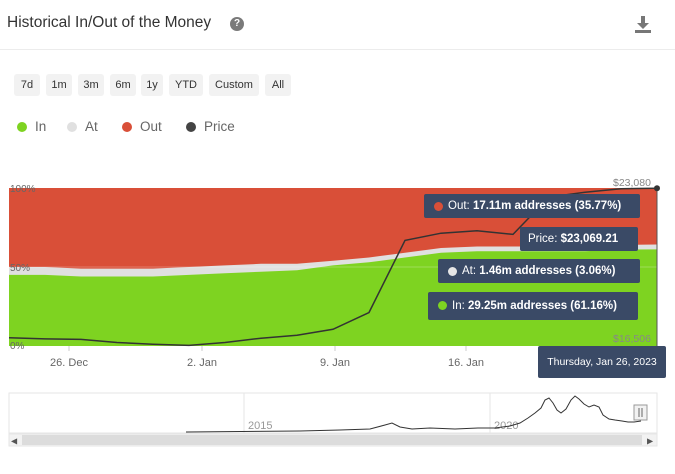  What do you see at coordinates (123, 85) in the screenshot?
I see `range-6m-button: 6m` at bounding box center [123, 85].